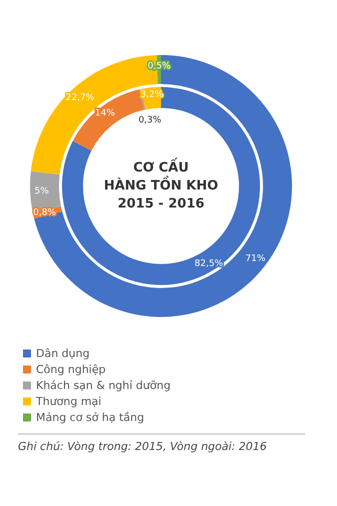  Describe the element at coordinates (44, 213) in the screenshot. I see `data-label: 0,8%` at that location.